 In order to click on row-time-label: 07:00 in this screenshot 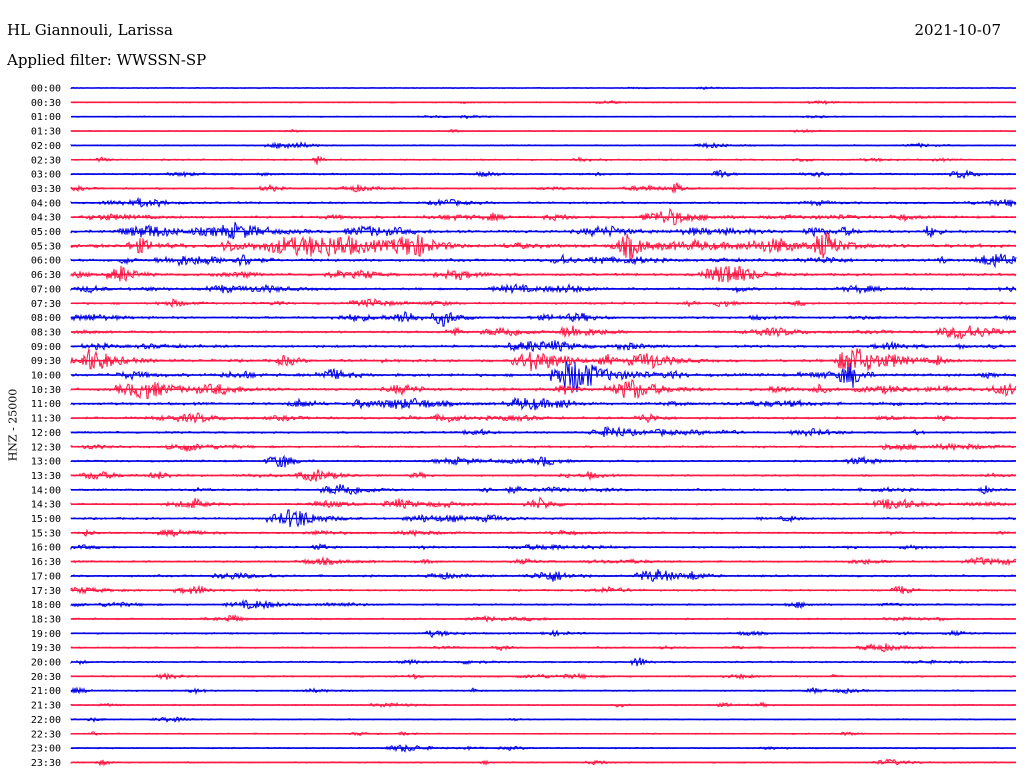, I will do `click(46, 289)`.